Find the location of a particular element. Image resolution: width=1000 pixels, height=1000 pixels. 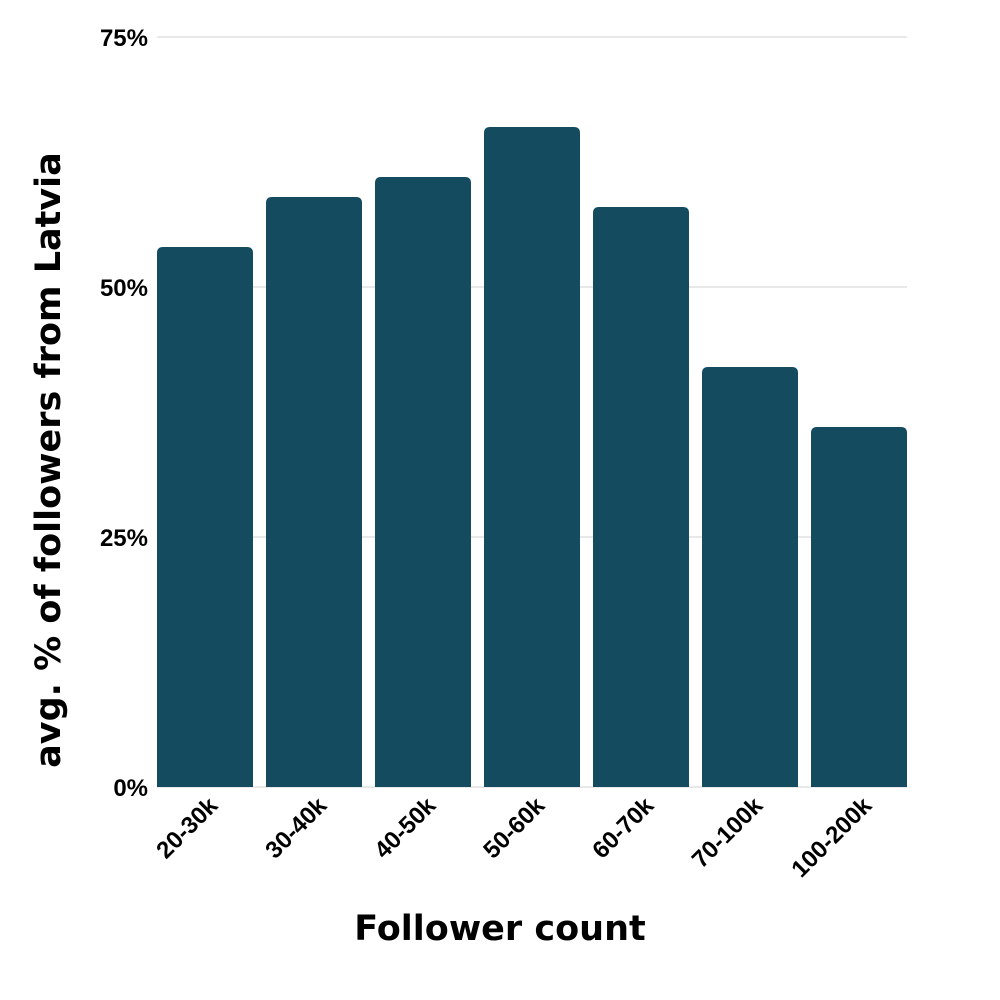

x-tick-label: 30-40k is located at coordinates (296, 828).